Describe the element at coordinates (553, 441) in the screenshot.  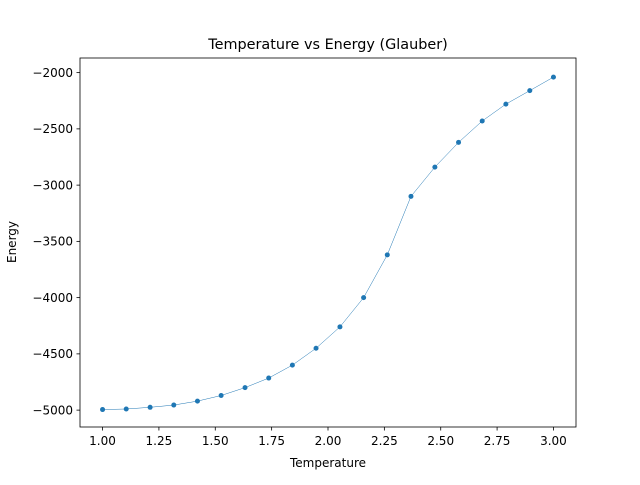
I see `x-tick-label: 3.00` at that location.